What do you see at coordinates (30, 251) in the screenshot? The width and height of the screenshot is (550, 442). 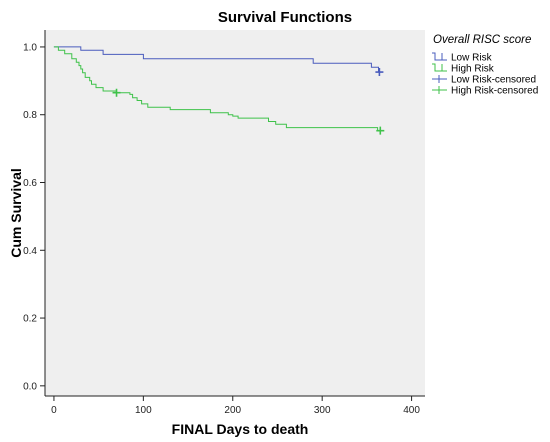 I see `y-tick-label: 0.4` at bounding box center [30, 251].